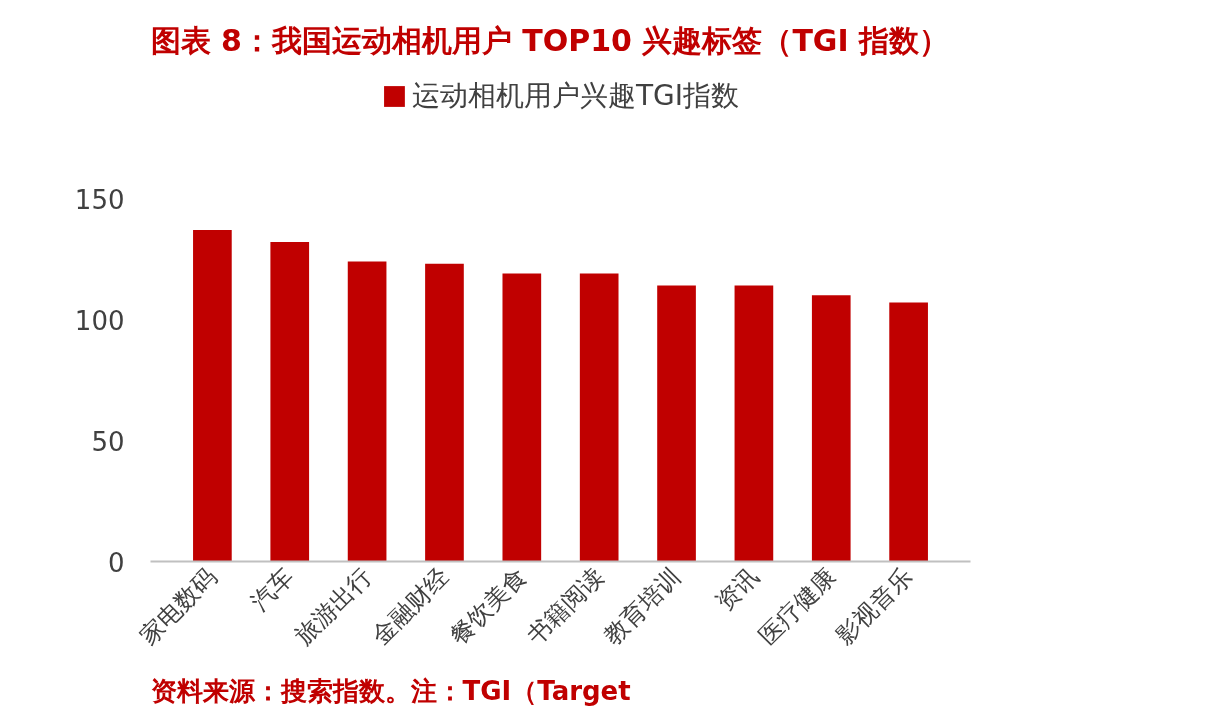 The height and width of the screenshot is (722, 1210). I want to click on x-tick-label: 家电数码, so click(178, 606).